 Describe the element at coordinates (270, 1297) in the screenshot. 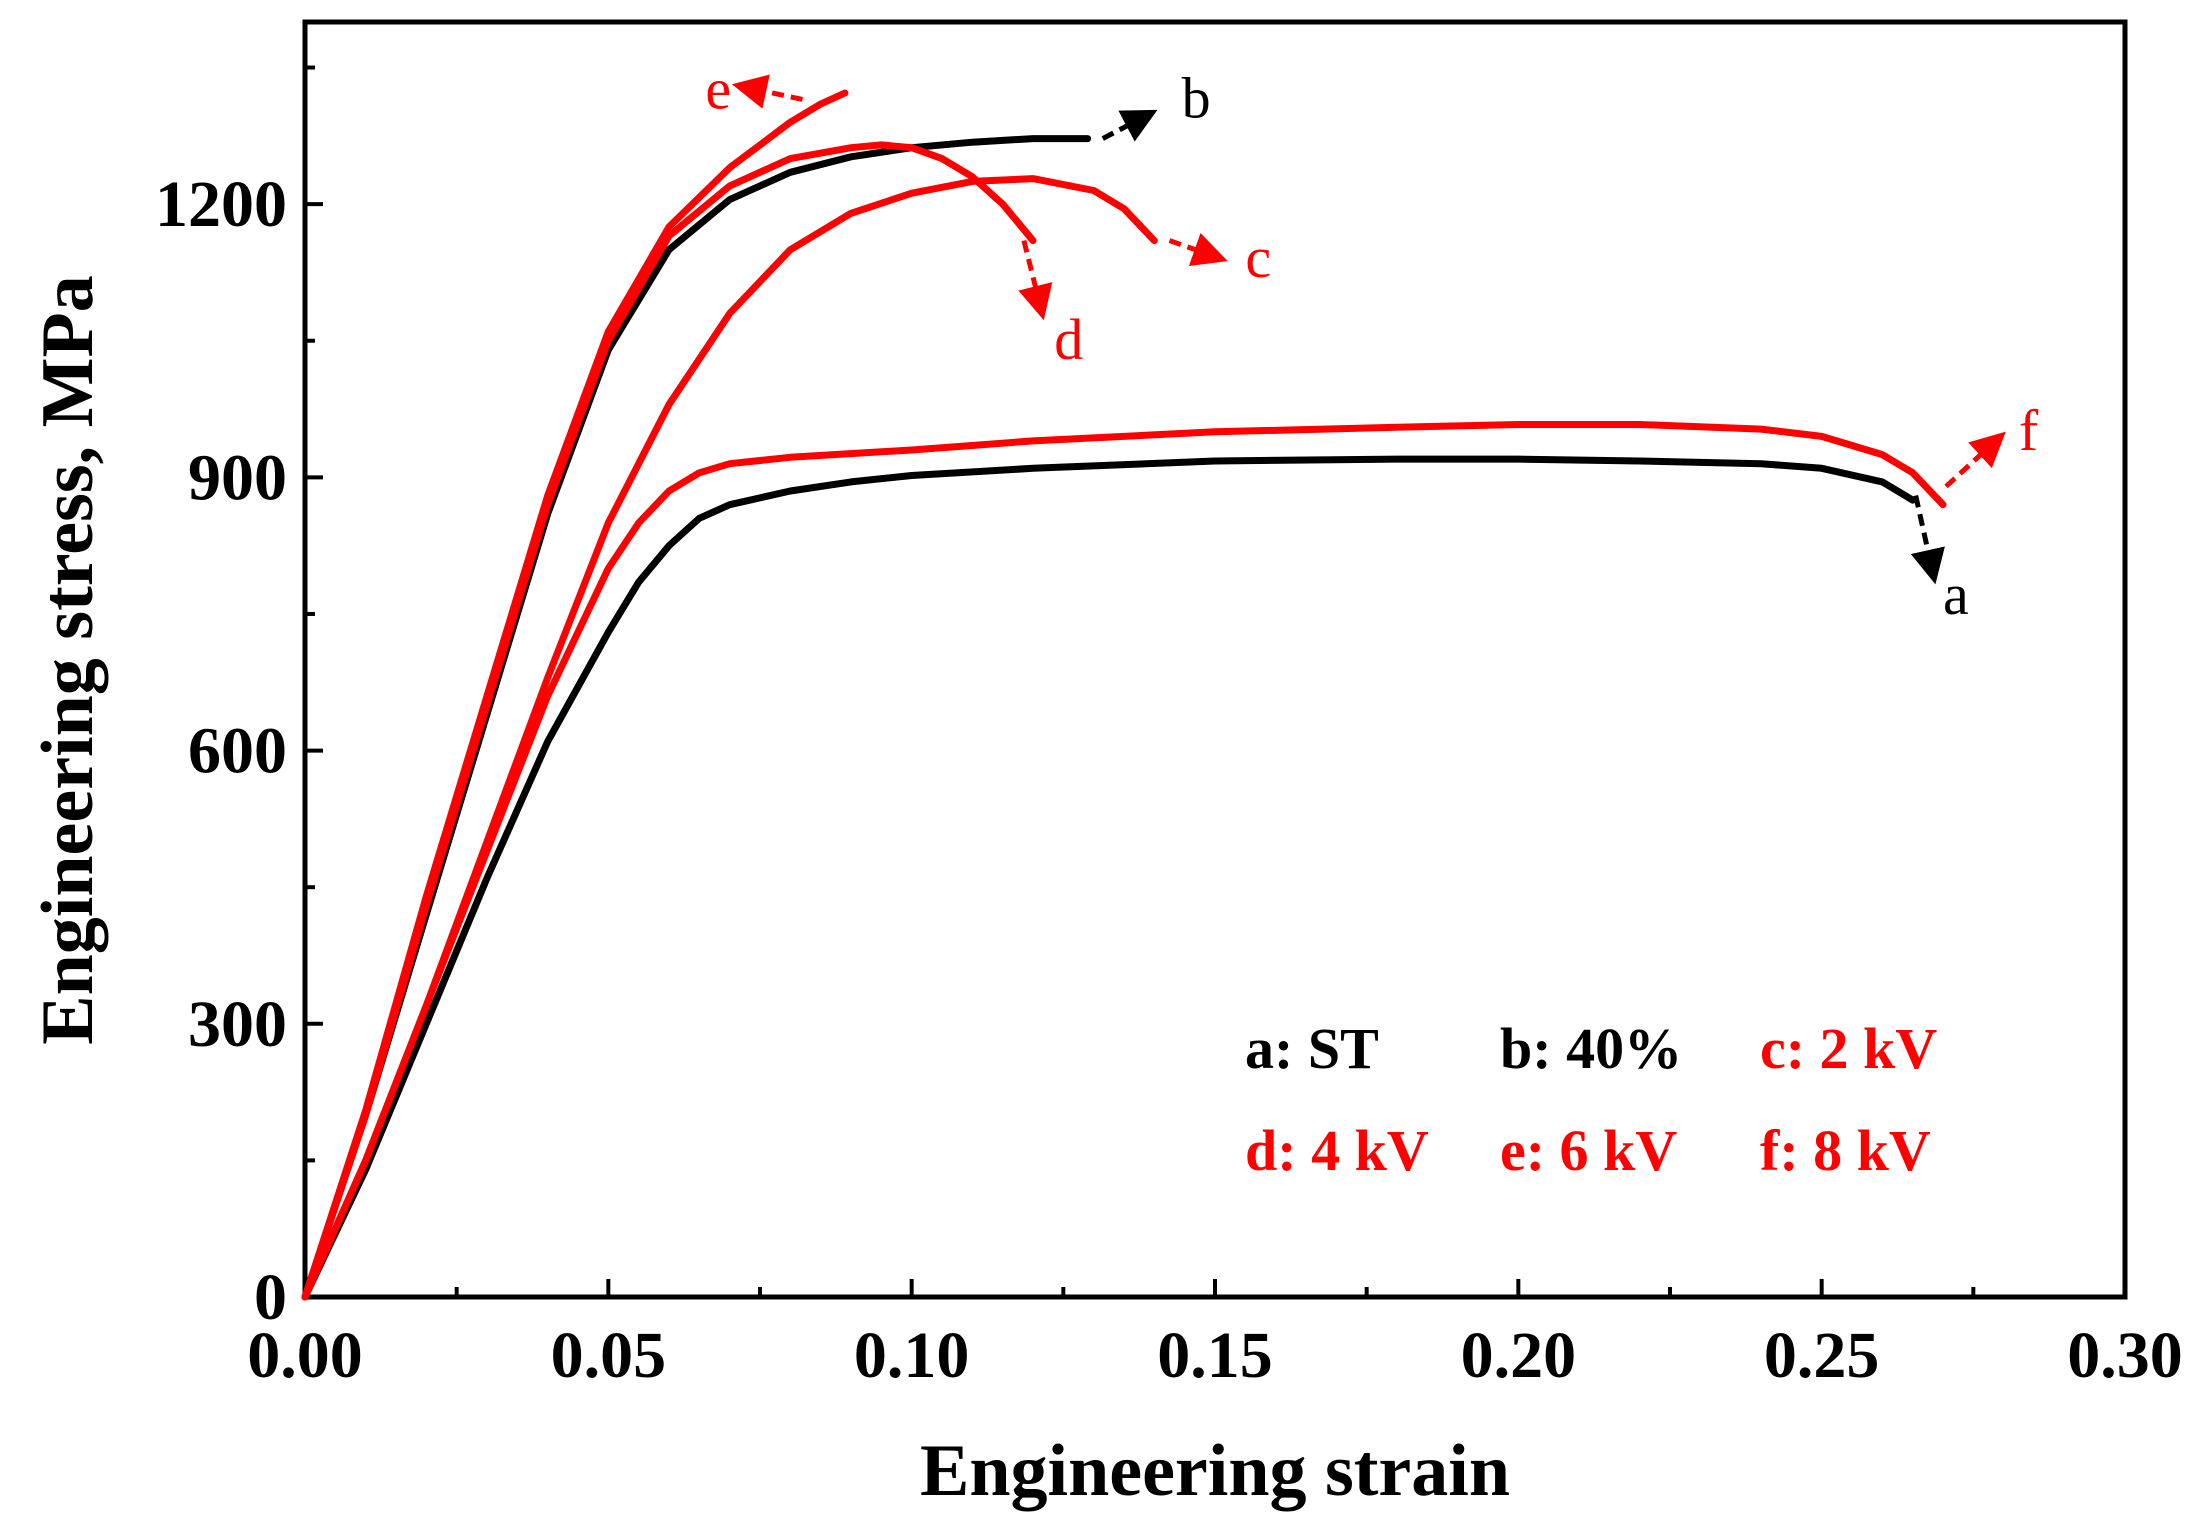

I see `y-tick-label-0: 0` at that location.